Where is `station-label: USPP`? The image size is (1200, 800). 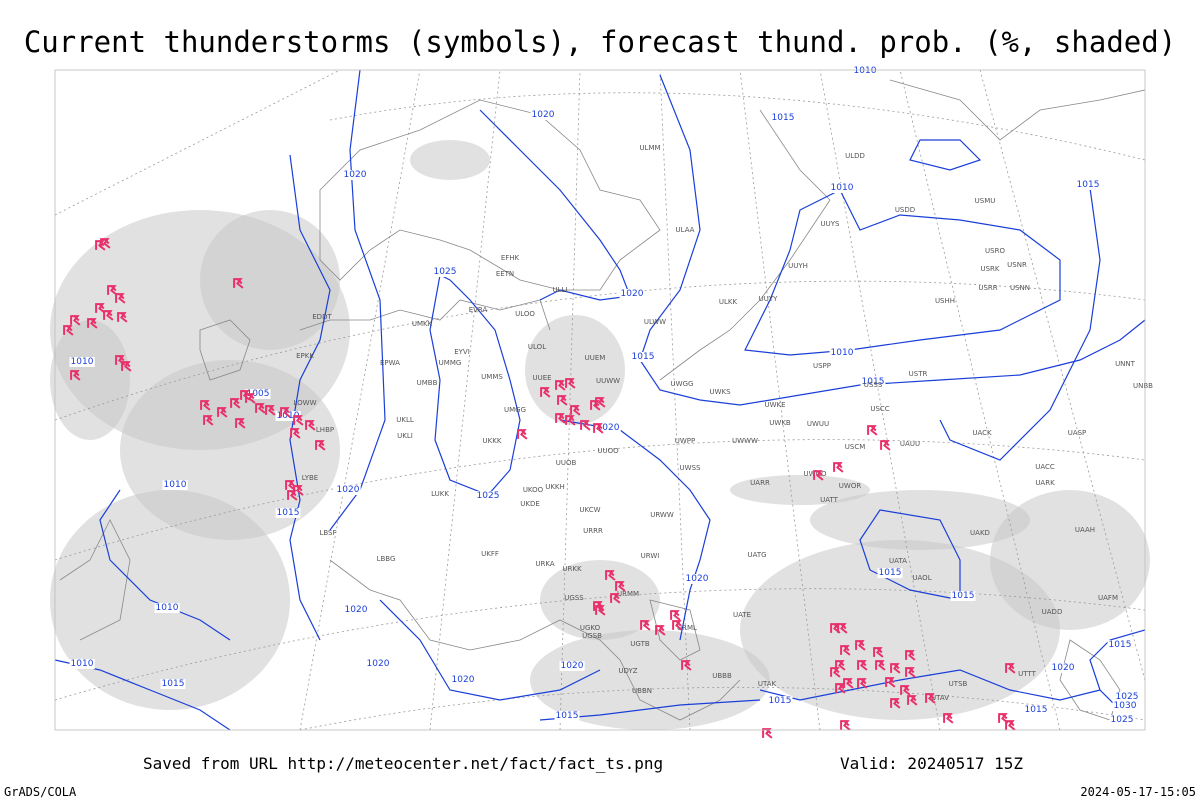
station-label: USPP is located at coordinates (822, 366).